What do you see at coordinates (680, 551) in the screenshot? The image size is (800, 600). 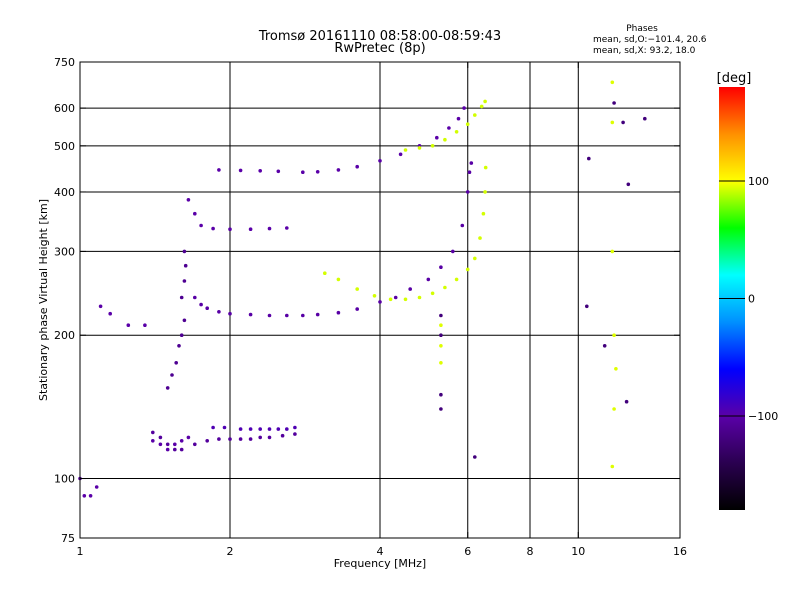 I see `x-tick-label: 16` at bounding box center [680, 551].